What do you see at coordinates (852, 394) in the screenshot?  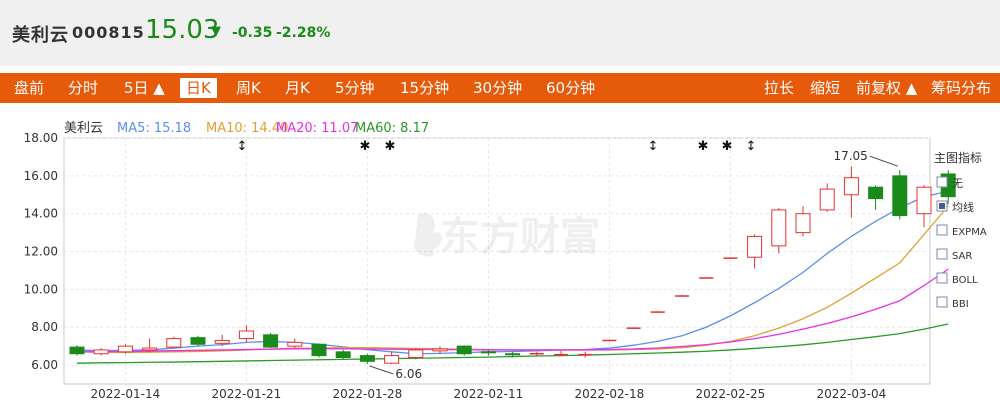 I see `x-tick-label: 2022-03-04` at bounding box center [852, 394].